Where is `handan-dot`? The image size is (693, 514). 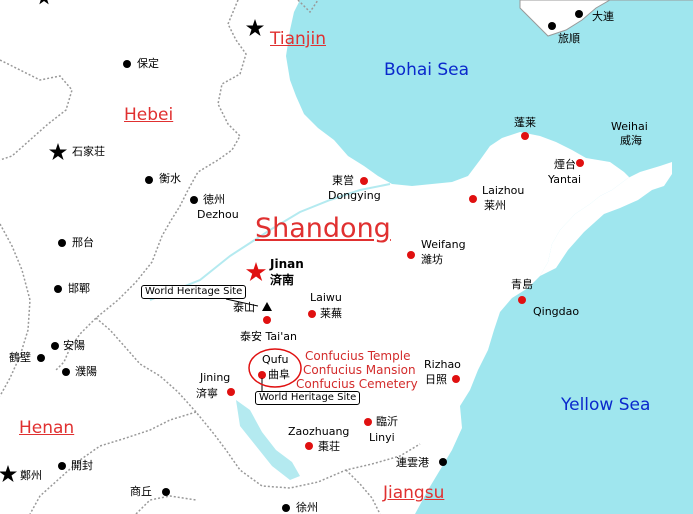
handan-dot is located at coordinates (58, 289).